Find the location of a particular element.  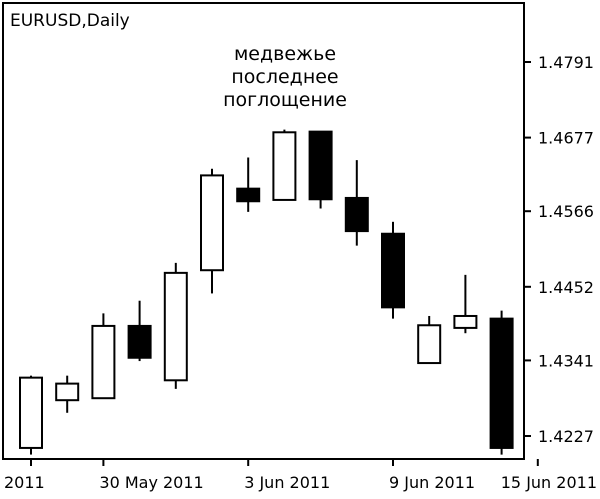

y-tick-label: 1.4452 is located at coordinates (566, 287).